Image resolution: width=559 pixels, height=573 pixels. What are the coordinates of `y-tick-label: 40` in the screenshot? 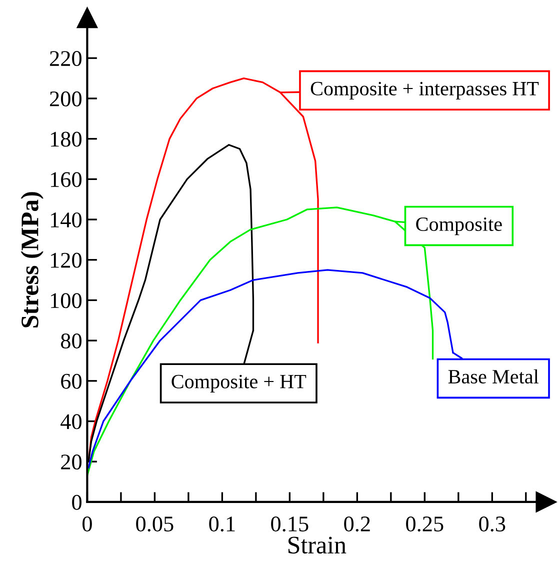 It's located at (71, 422).